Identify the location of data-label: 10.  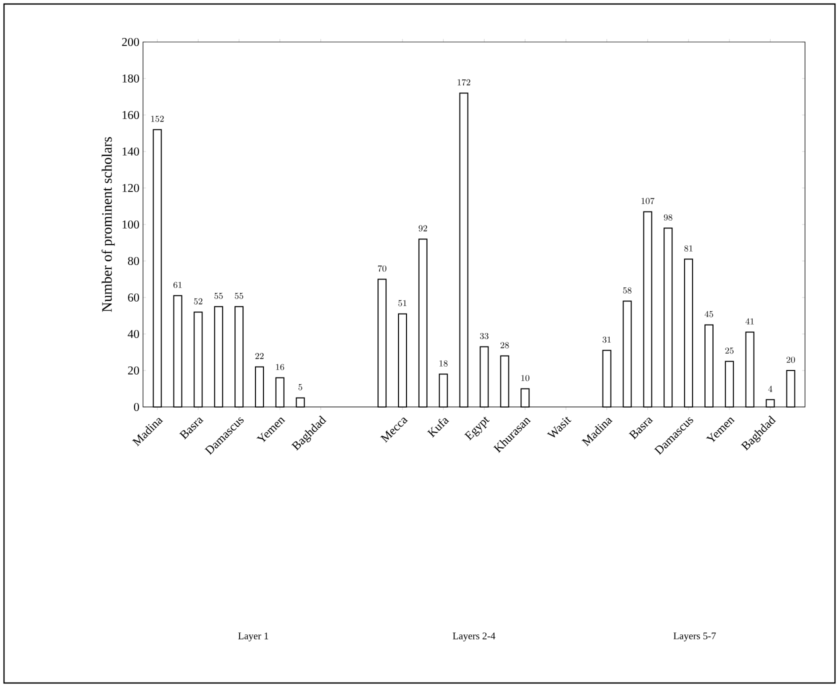
(525, 378).